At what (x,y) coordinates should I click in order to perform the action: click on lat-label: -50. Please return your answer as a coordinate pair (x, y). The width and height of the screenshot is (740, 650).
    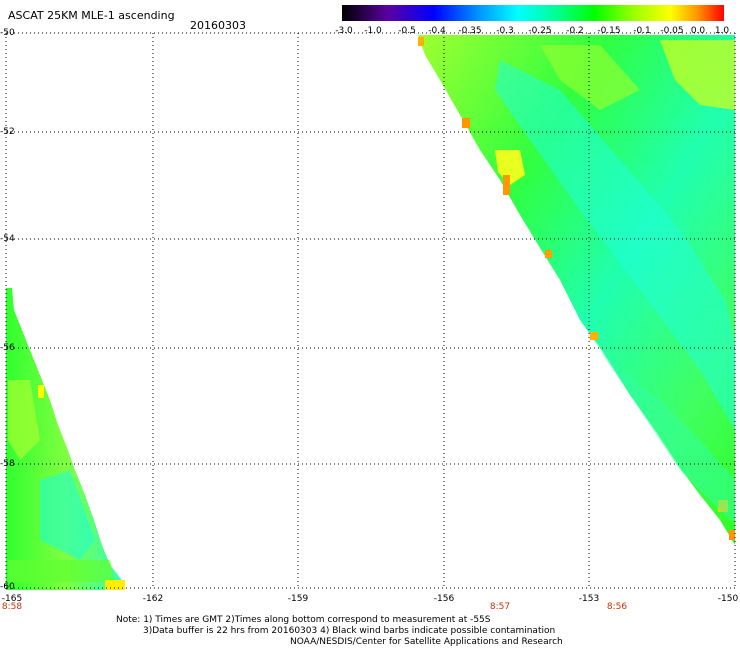
    Looking at the image, I should click on (7, 33).